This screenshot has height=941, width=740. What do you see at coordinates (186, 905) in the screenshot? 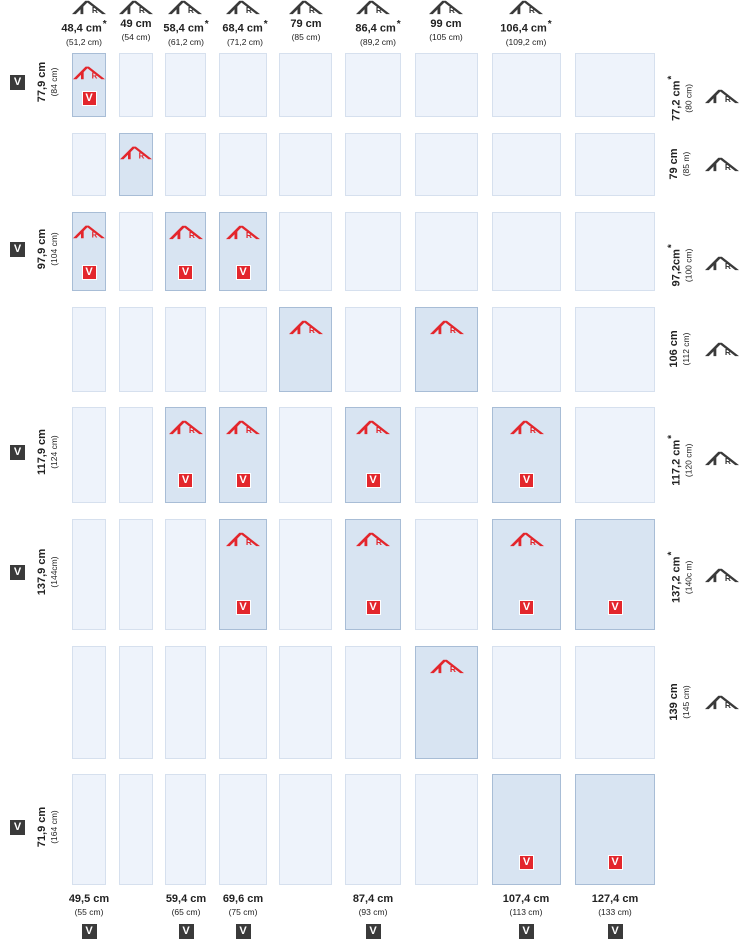
I see `bottom-width-label: 59,4 cm (65 cm)` at bounding box center [186, 905].